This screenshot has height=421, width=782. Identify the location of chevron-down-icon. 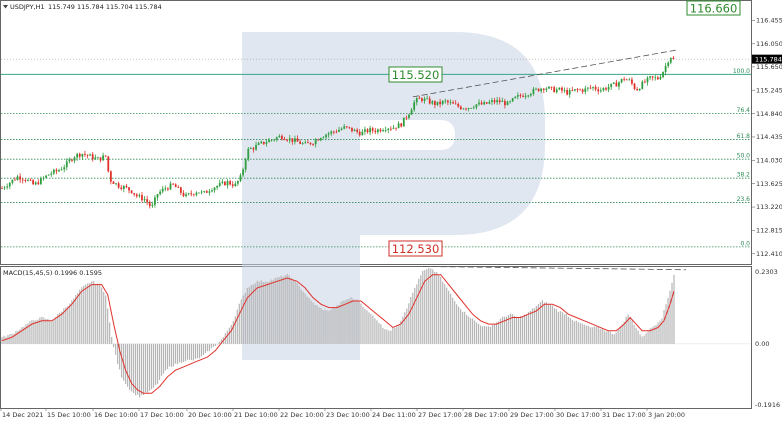
(5, 7).